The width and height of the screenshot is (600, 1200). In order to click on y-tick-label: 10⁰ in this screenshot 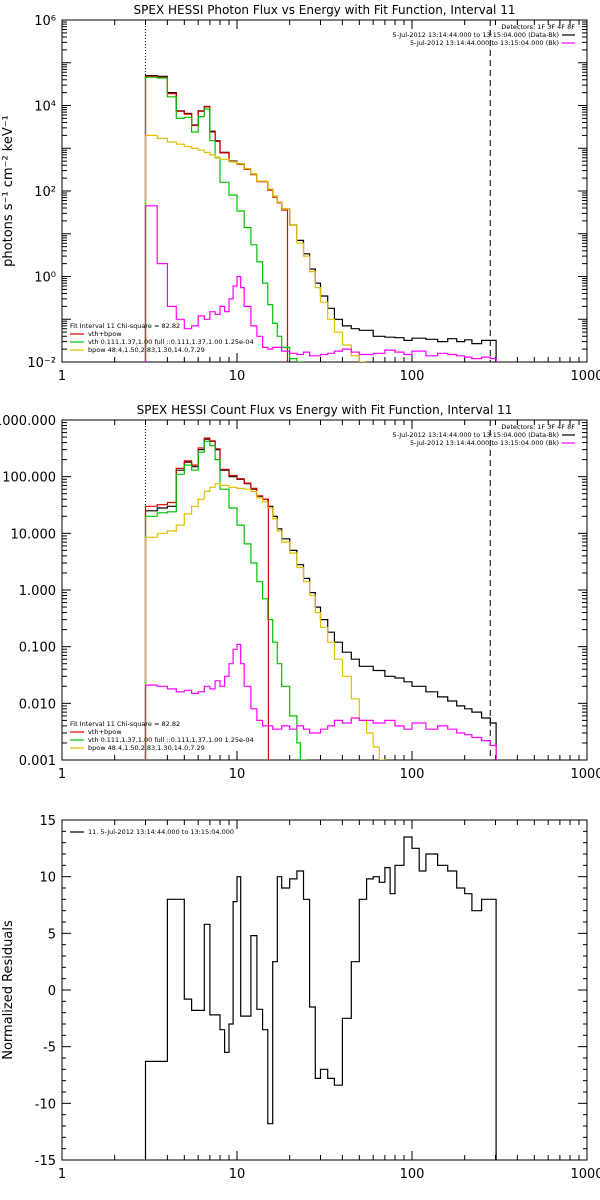, I will do `click(45, 278)`.